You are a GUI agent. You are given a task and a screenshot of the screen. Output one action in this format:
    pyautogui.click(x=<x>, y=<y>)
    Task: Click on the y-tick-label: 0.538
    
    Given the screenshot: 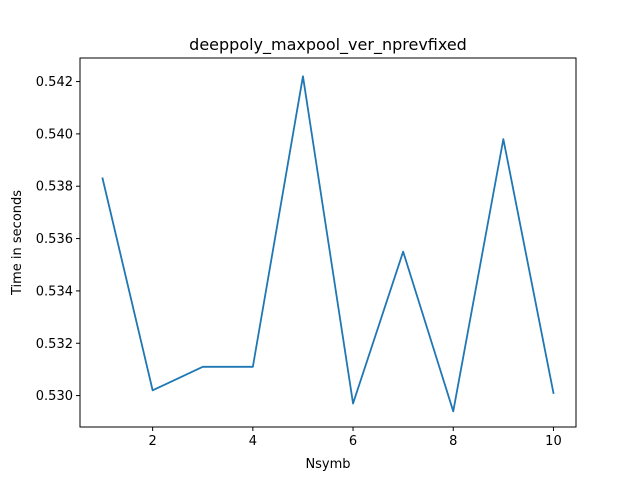 What is the action you would take?
    pyautogui.click(x=54, y=187)
    